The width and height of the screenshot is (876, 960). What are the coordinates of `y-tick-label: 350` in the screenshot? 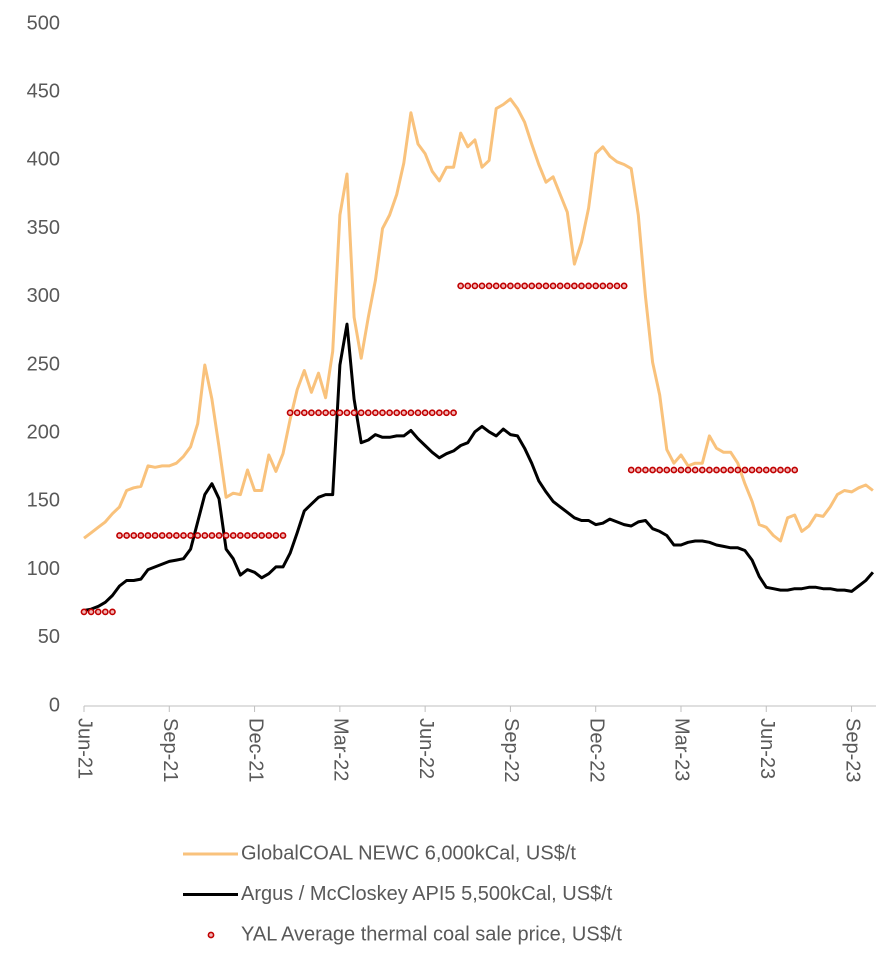 It's located at (43, 228).